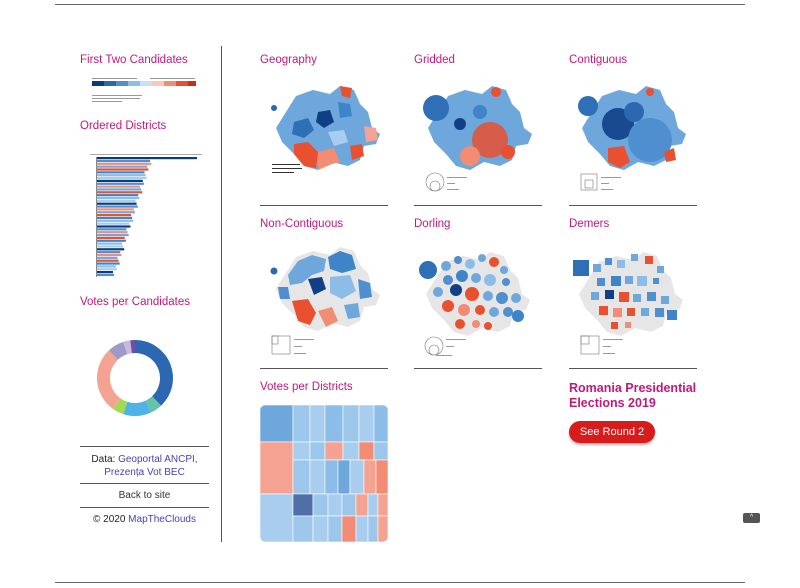 The width and height of the screenshot is (800, 588). I want to click on panel-title-demers: Demers, so click(589, 224).